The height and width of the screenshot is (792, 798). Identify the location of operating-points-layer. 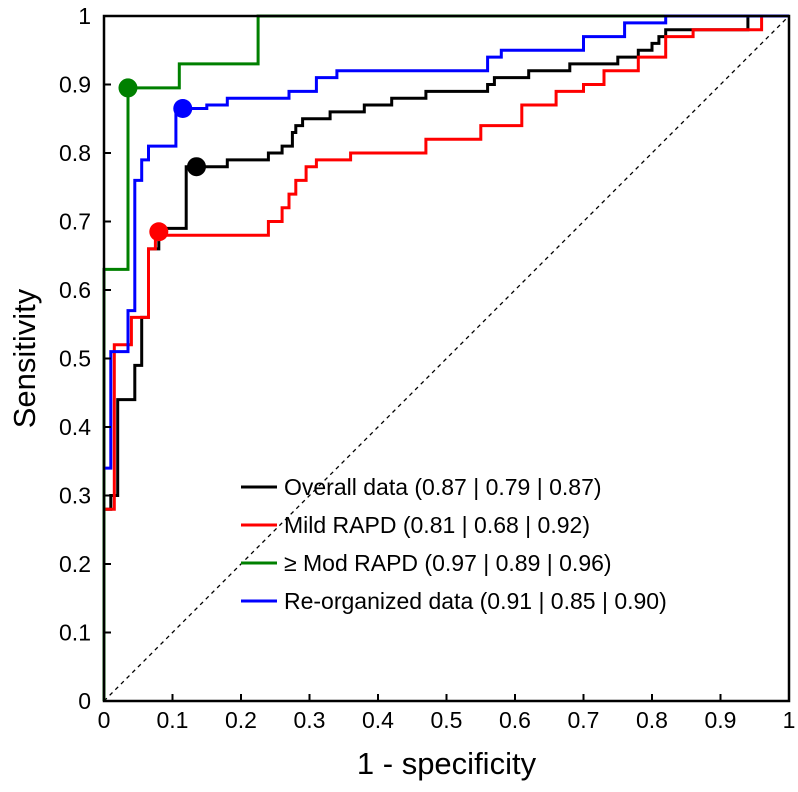
(162, 160).